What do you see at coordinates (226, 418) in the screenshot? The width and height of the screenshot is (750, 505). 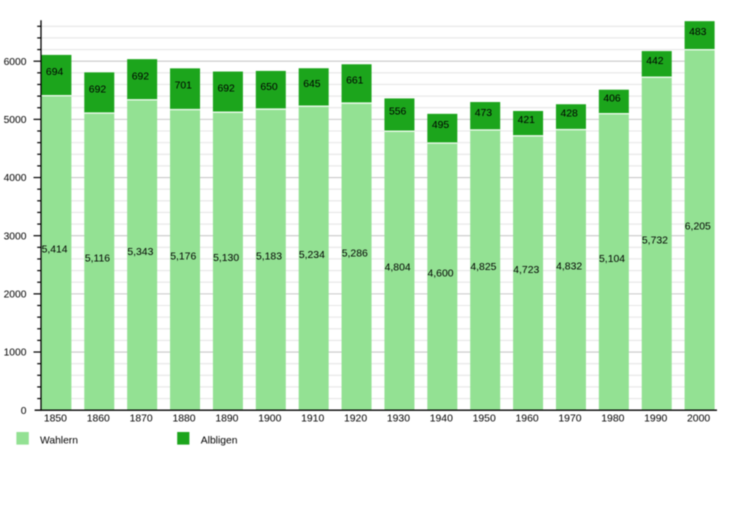 I see `svg-text: 1890` at bounding box center [226, 418].